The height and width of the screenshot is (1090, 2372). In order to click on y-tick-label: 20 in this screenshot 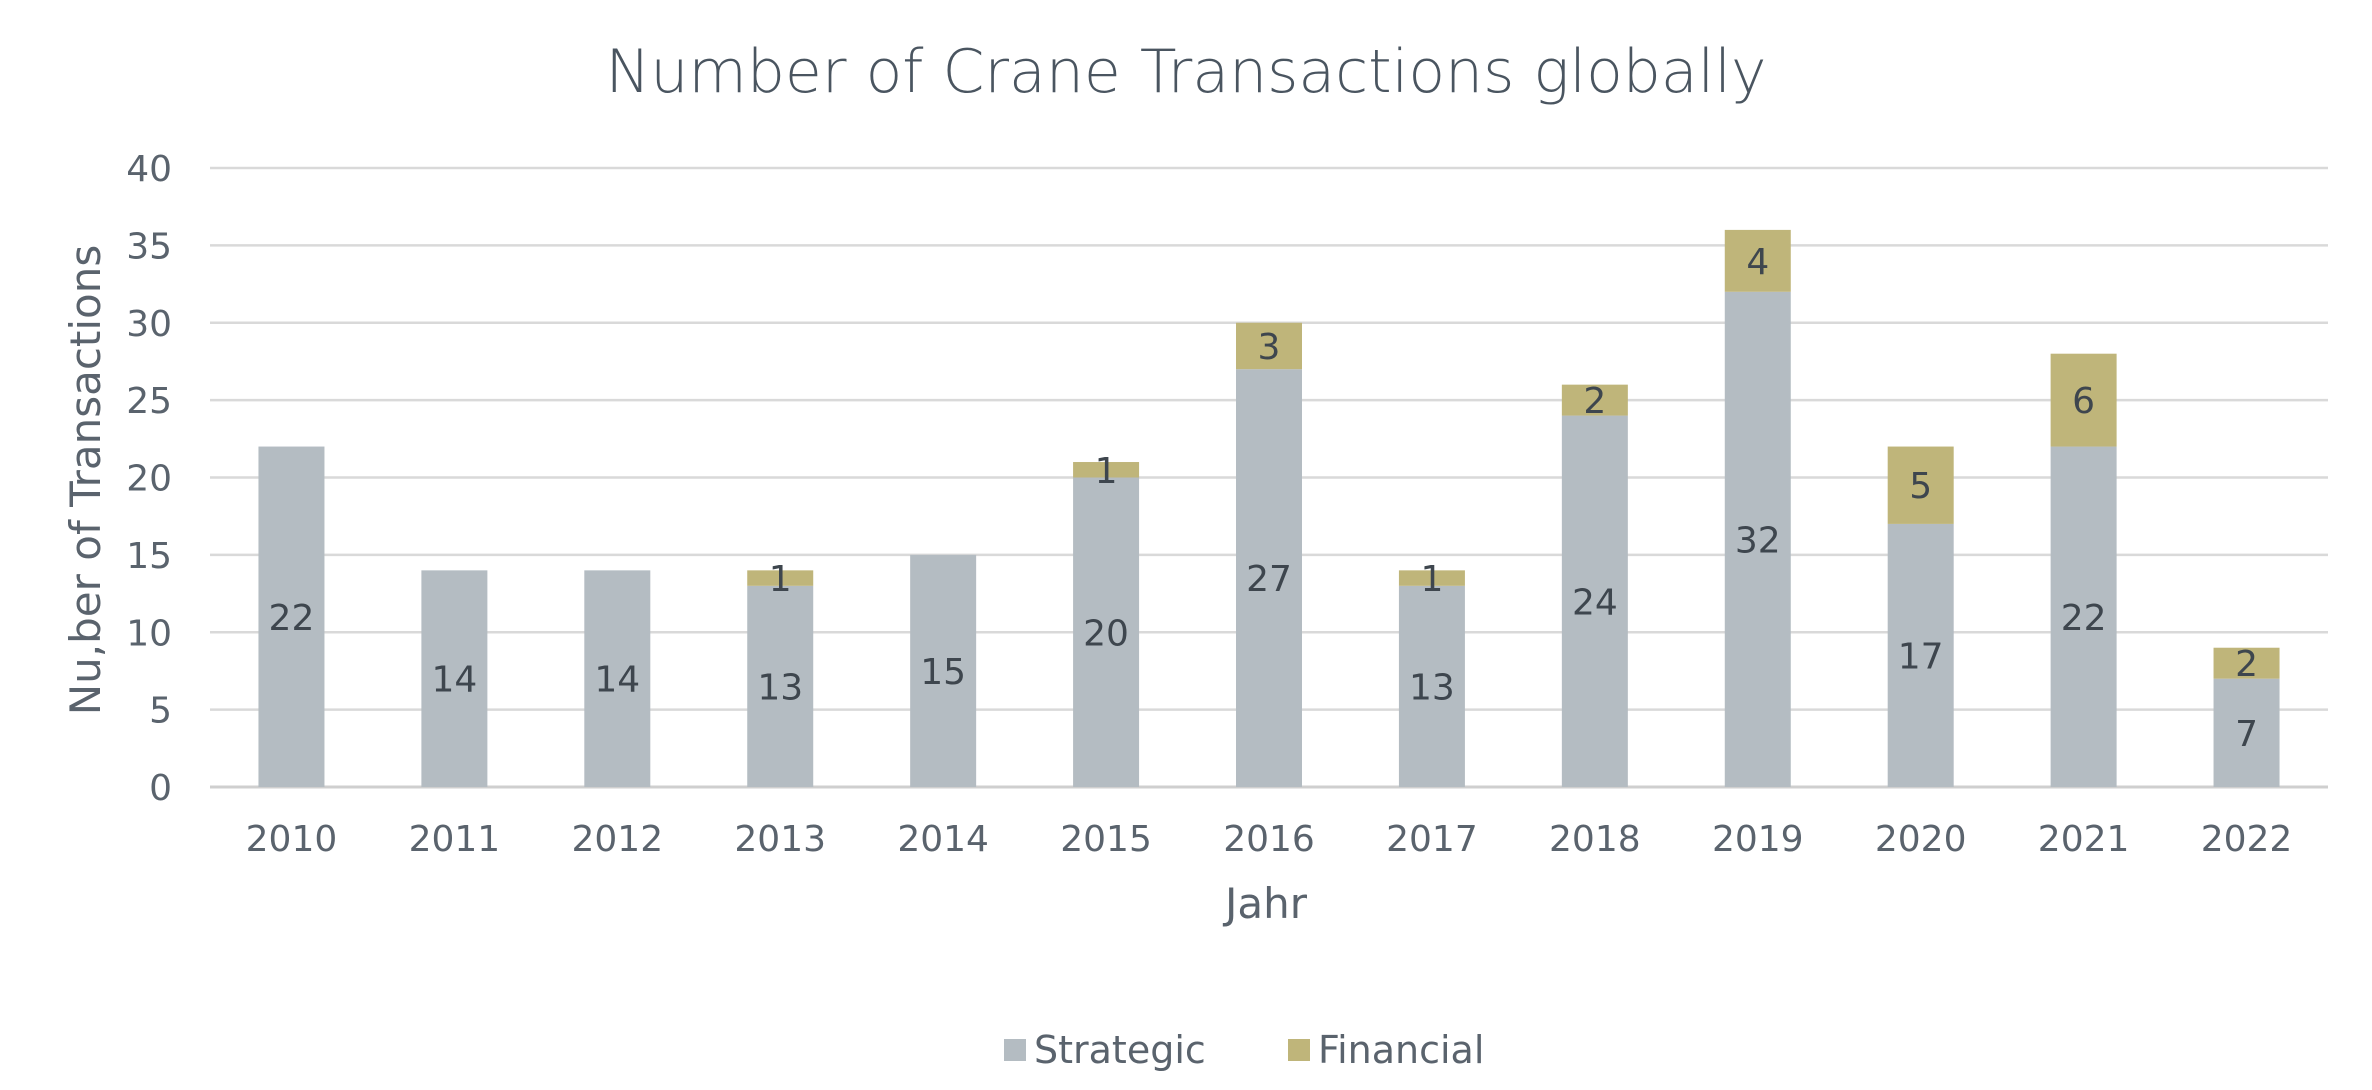, I will do `click(149, 479)`.